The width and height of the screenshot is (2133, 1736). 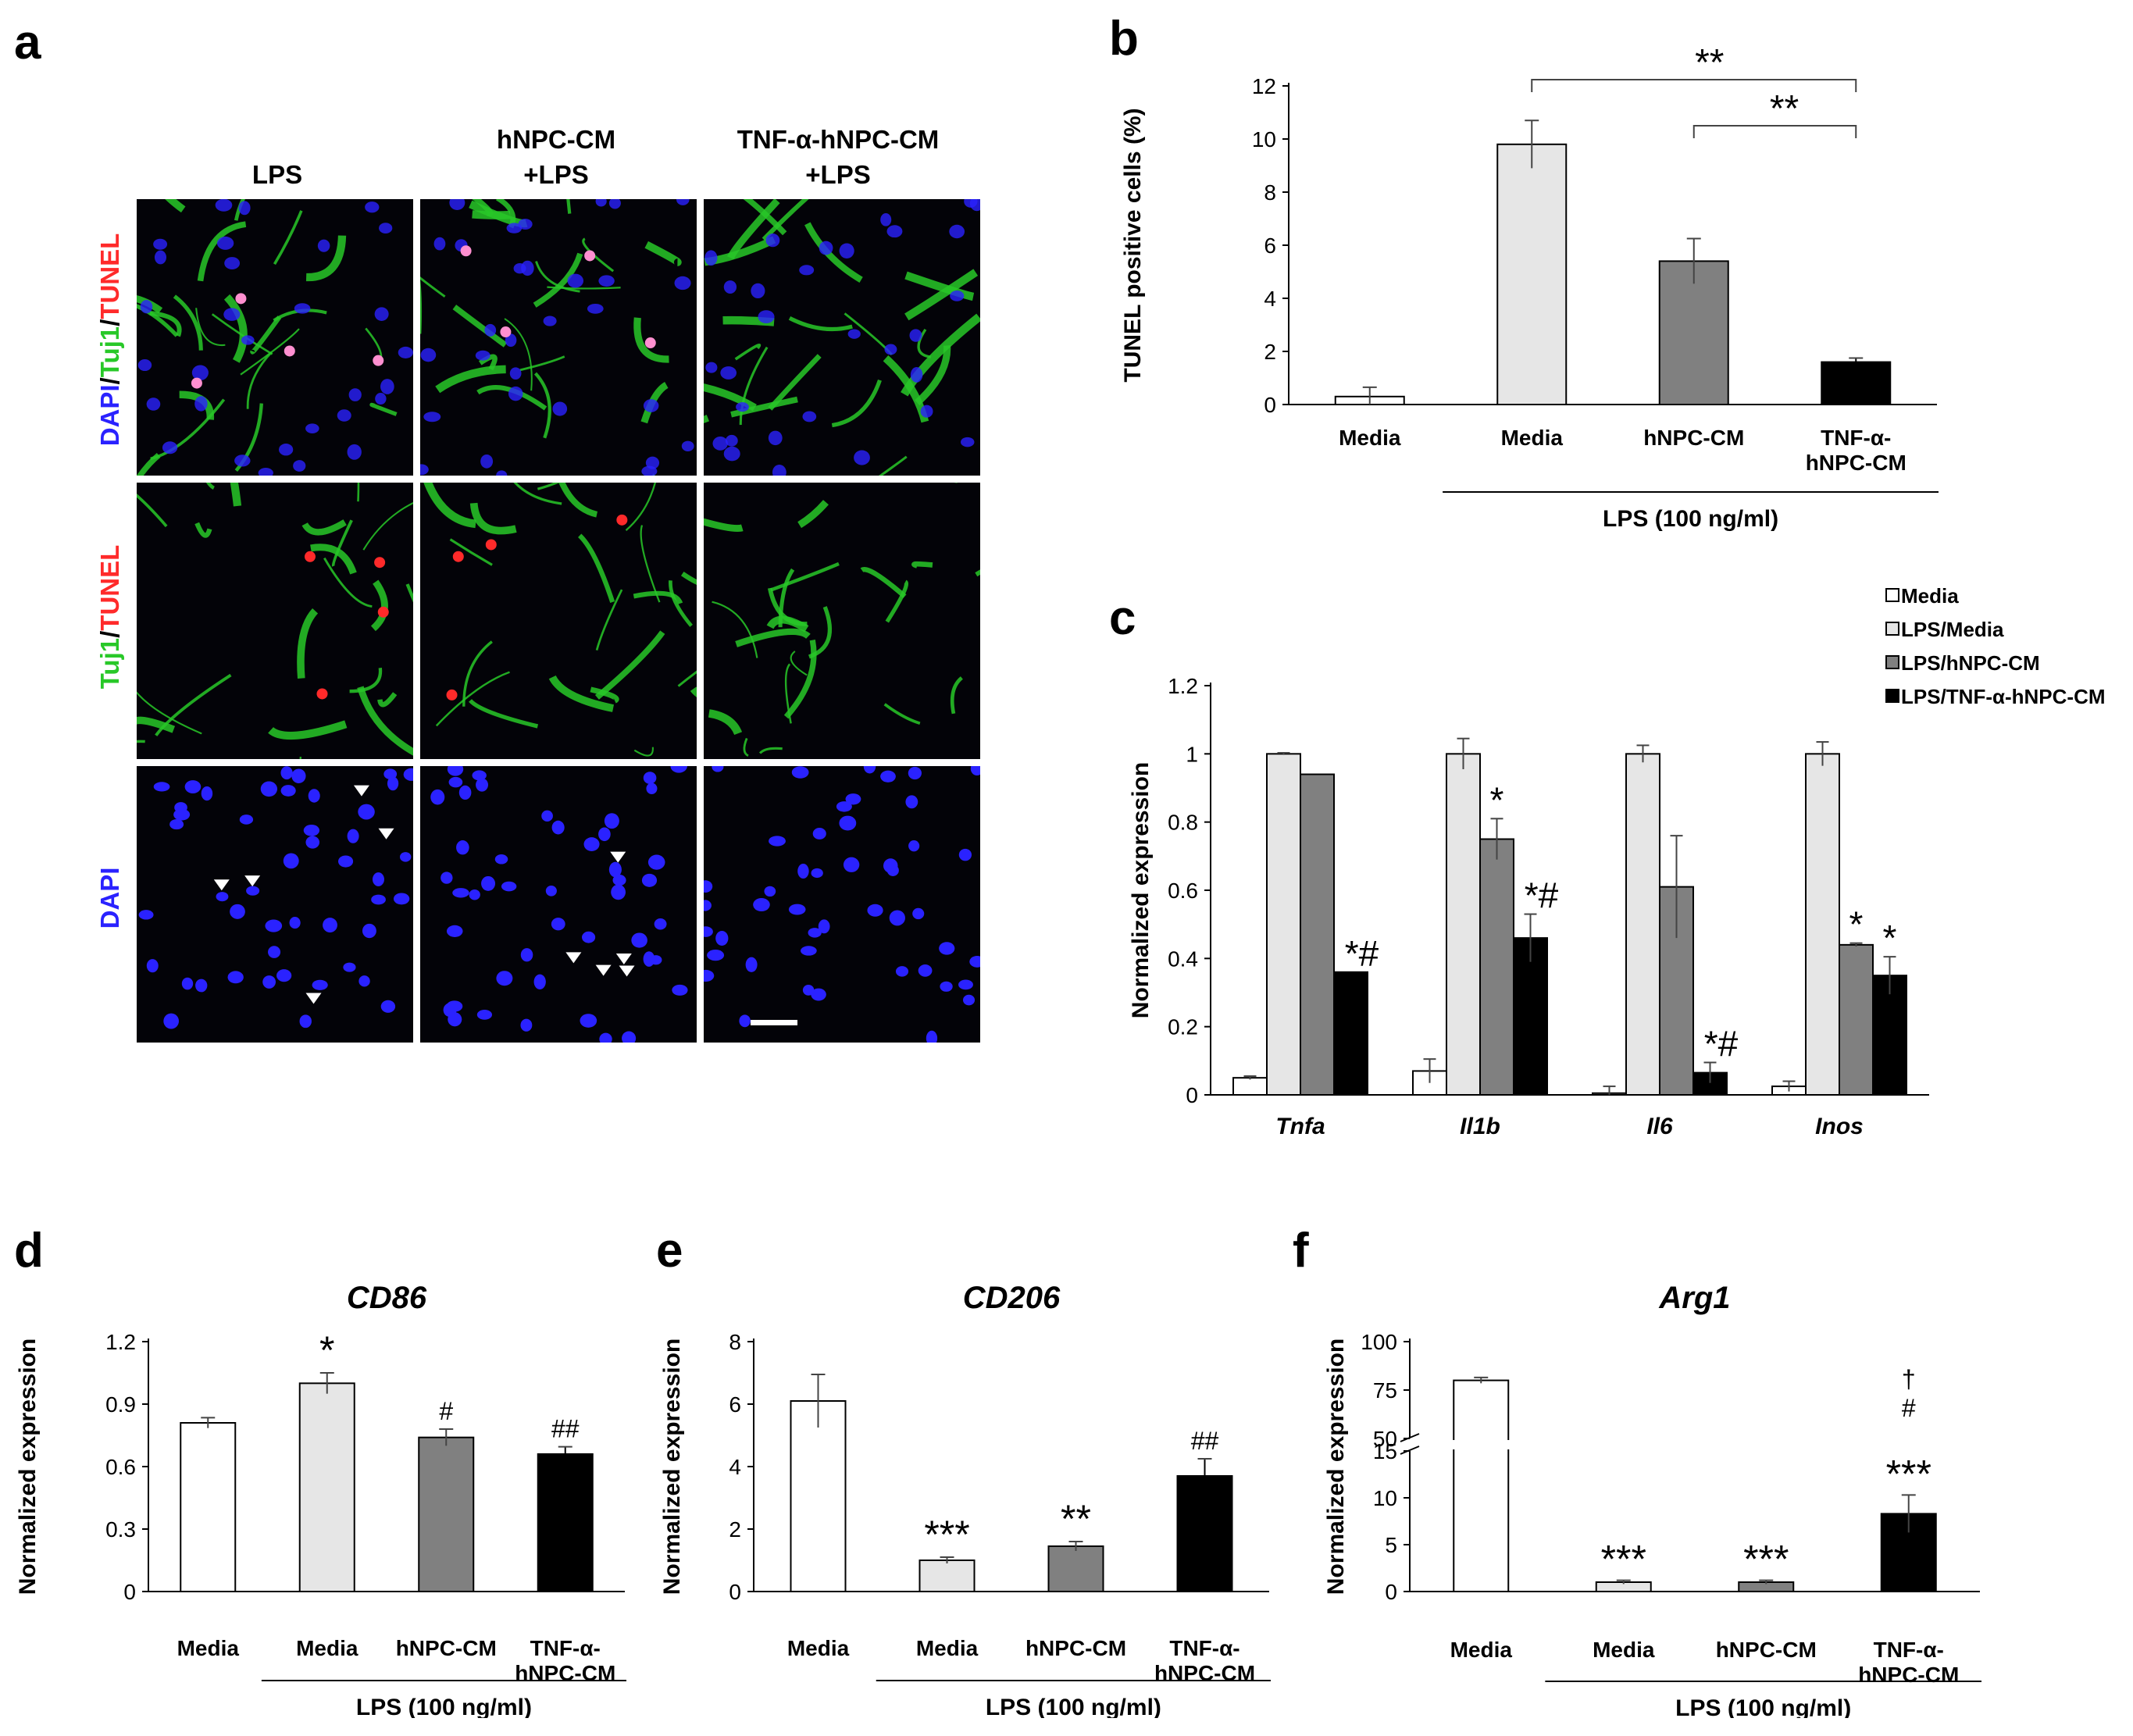 What do you see at coordinates (1012, 1298) in the screenshot?
I see `chart-e-title: CD206` at bounding box center [1012, 1298].